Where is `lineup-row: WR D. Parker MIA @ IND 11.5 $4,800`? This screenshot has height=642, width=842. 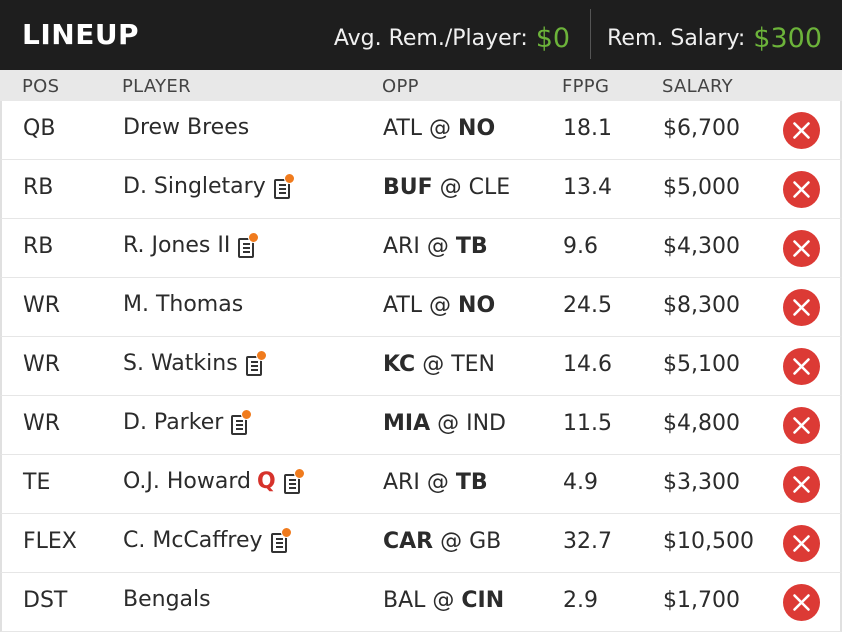 lineup-row: WR D. Parker MIA @ IND 11.5 $4,800 is located at coordinates (421, 425).